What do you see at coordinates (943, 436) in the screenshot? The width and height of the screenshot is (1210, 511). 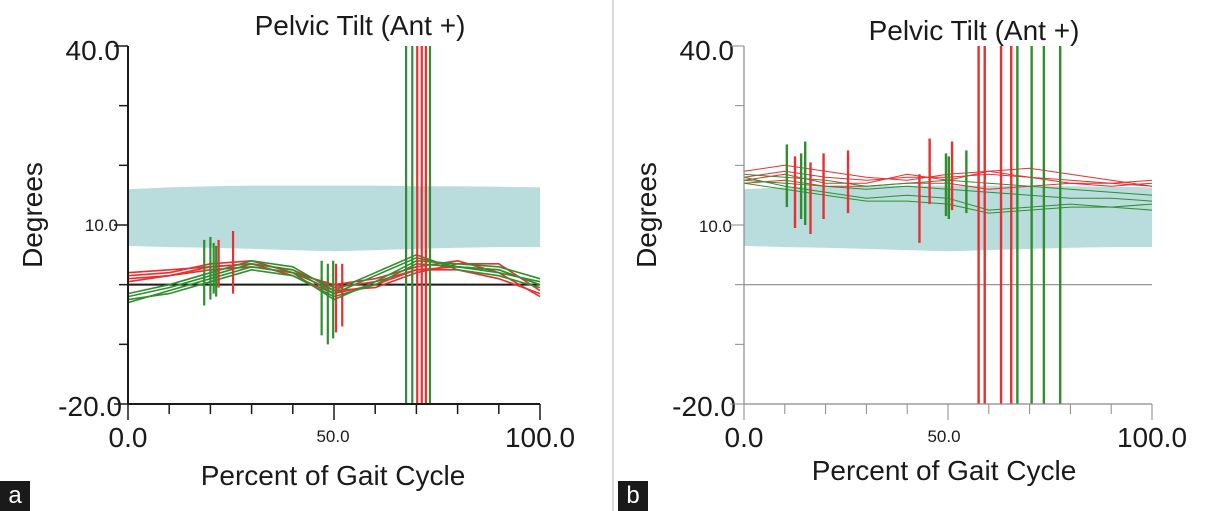 I see `chart-b-xtick-mid: 50.0` at bounding box center [943, 436].